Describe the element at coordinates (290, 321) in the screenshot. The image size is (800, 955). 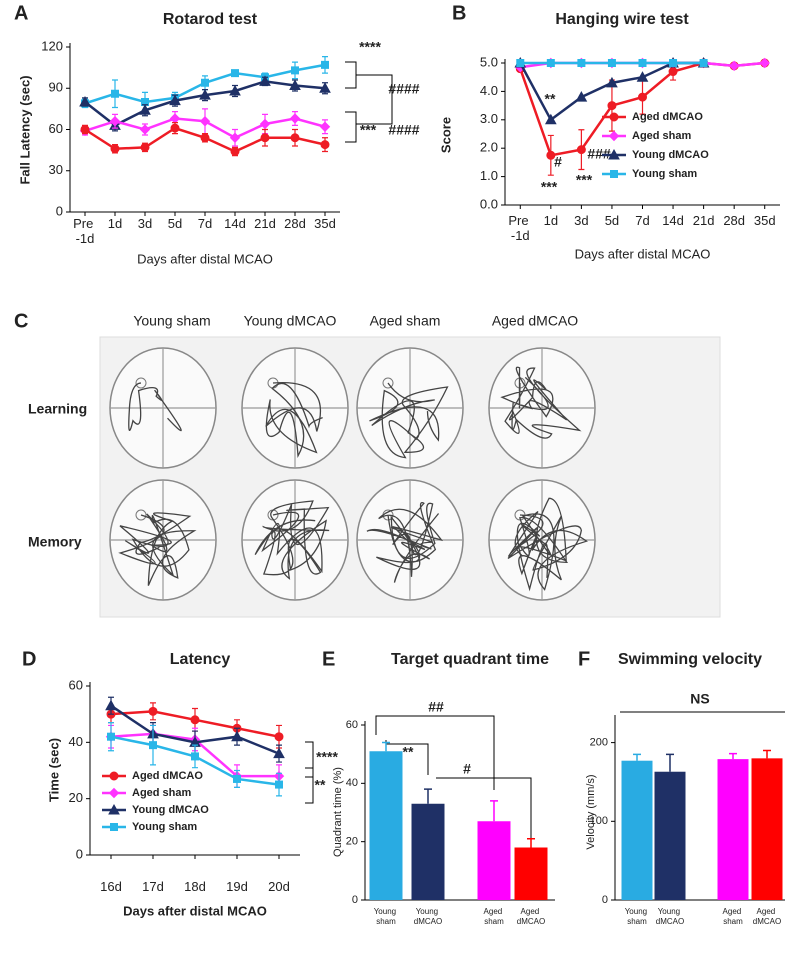
I see `column-label: Young dMCAO` at that location.